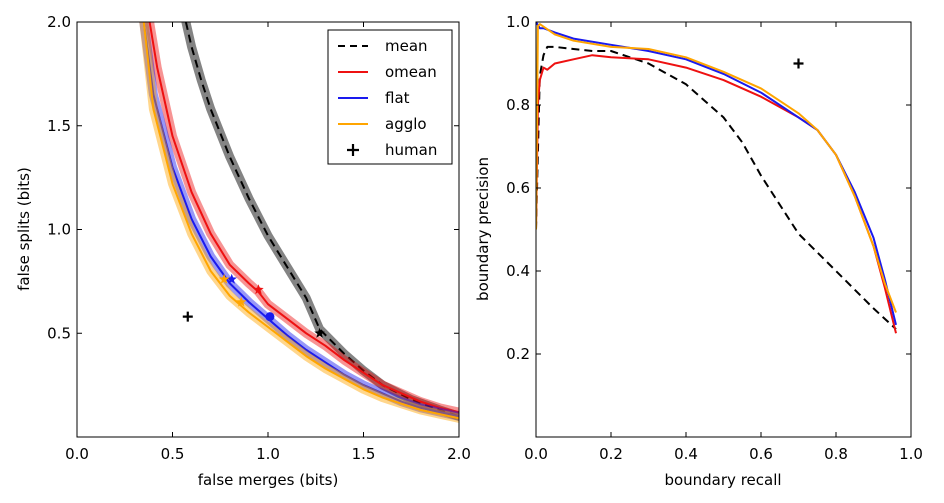 The image size is (944, 503). What do you see at coordinates (231, 278) in the screenshot?
I see `left-marker-flat-star` at bounding box center [231, 278].